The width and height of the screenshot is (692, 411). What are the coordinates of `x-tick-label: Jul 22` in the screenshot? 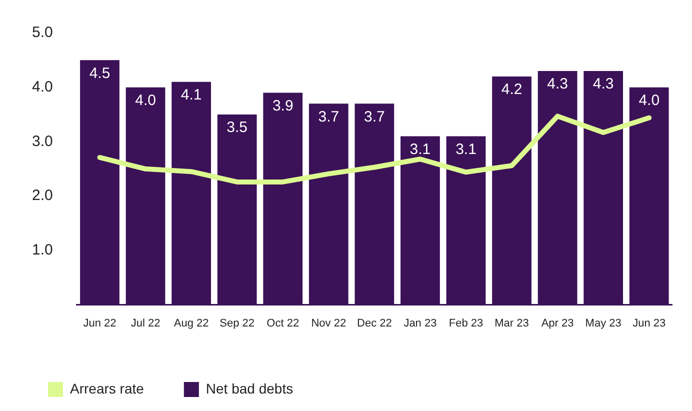 It's located at (145, 323).